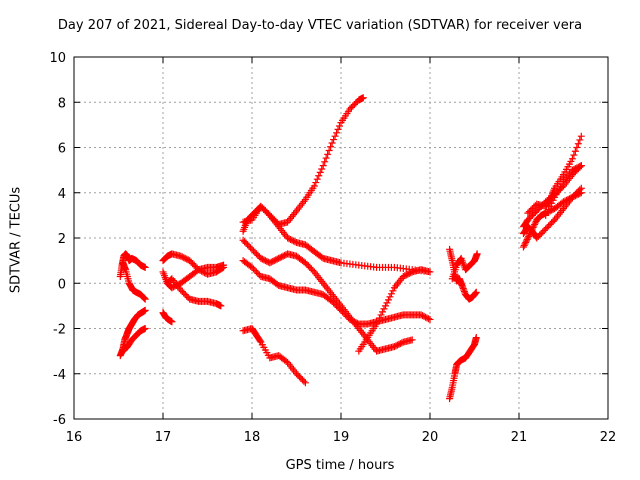  Describe the element at coordinates (463, 368) in the screenshot. I see `series-d1` at that location.